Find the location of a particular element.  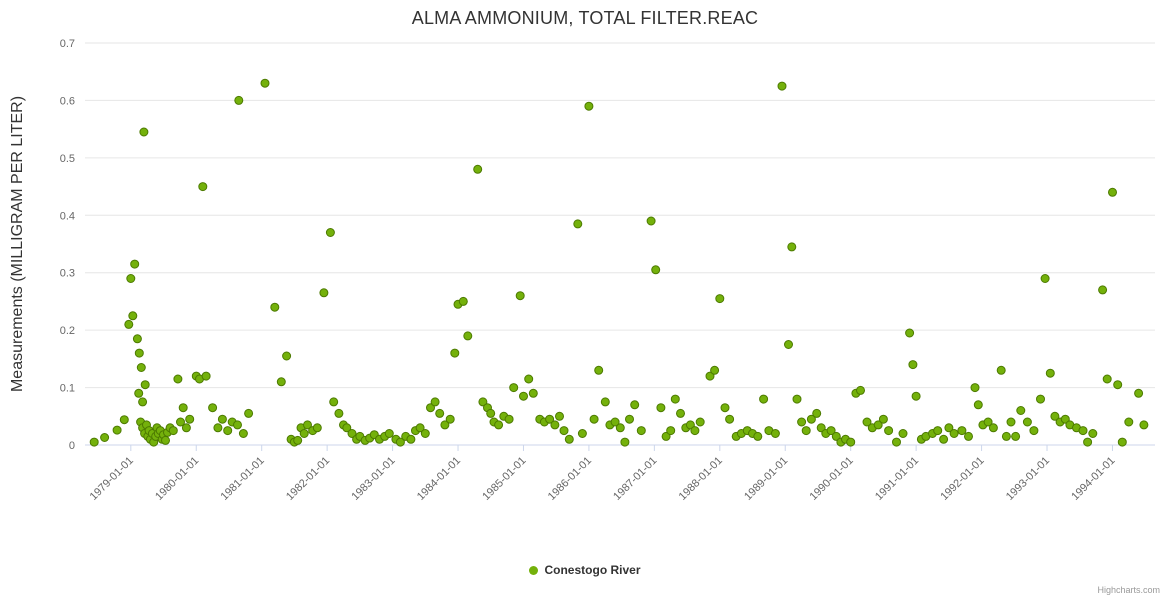

highcharts-credits-link: Highcharts.com is located at coordinates (1128, 590).